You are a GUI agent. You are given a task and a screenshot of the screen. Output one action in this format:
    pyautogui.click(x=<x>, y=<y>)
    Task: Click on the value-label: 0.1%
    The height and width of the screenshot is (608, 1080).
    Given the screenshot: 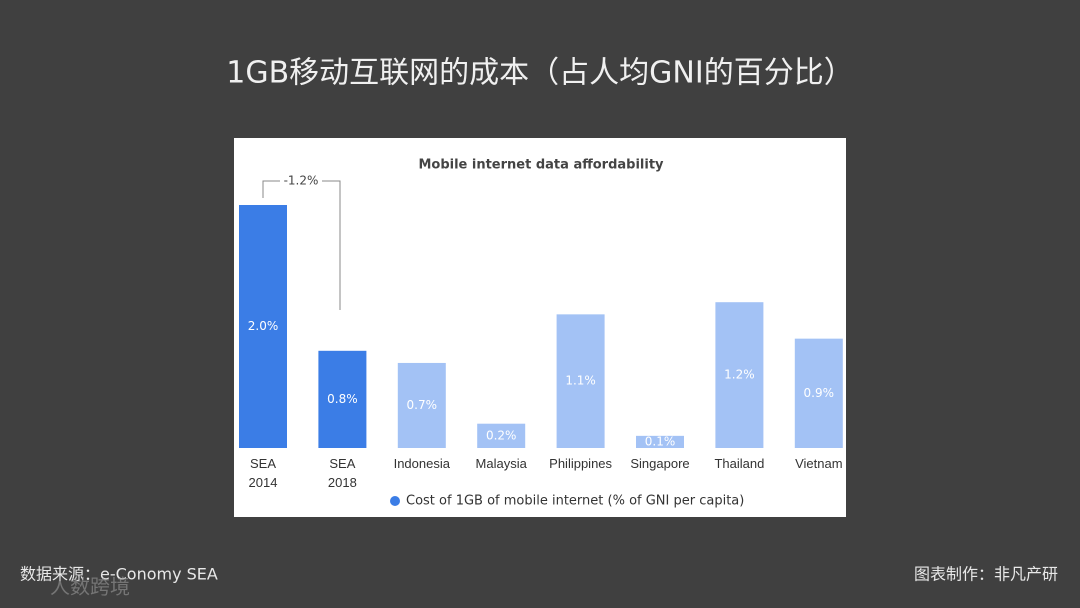 What is the action you would take?
    pyautogui.click(x=660, y=441)
    